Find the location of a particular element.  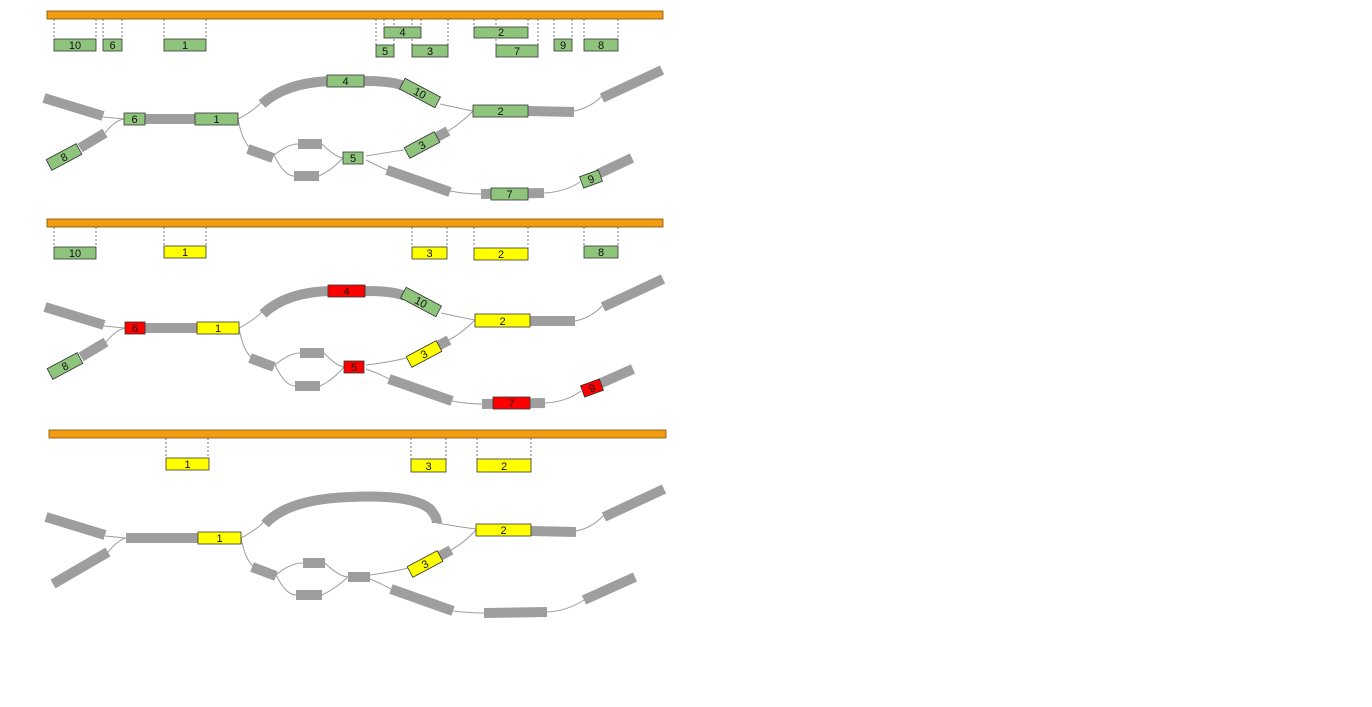

panel-2: 10 1 3 2 8 is located at coordinates (354, 314).